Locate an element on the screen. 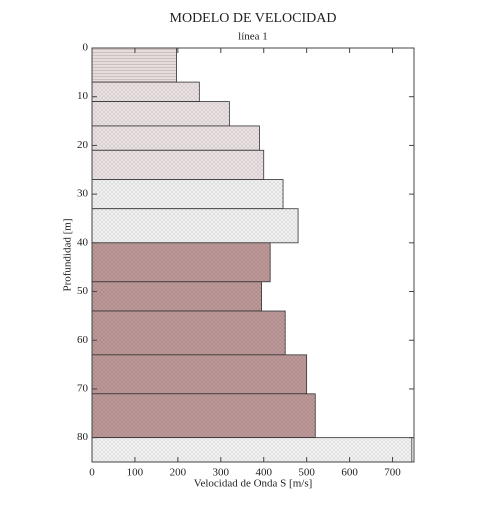 This screenshot has width=500, height=505. x-tick-label: 700 is located at coordinates (392, 473).